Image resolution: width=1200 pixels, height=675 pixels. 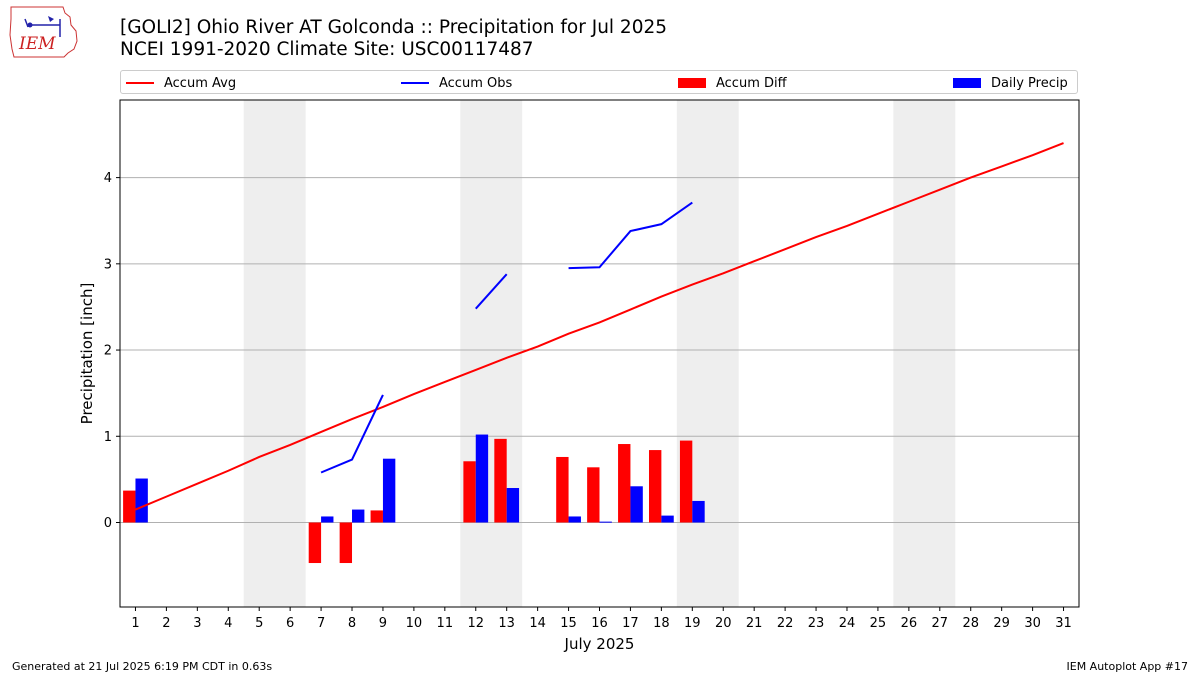 I want to click on x-tick-label-22: 22, so click(x=785, y=623).